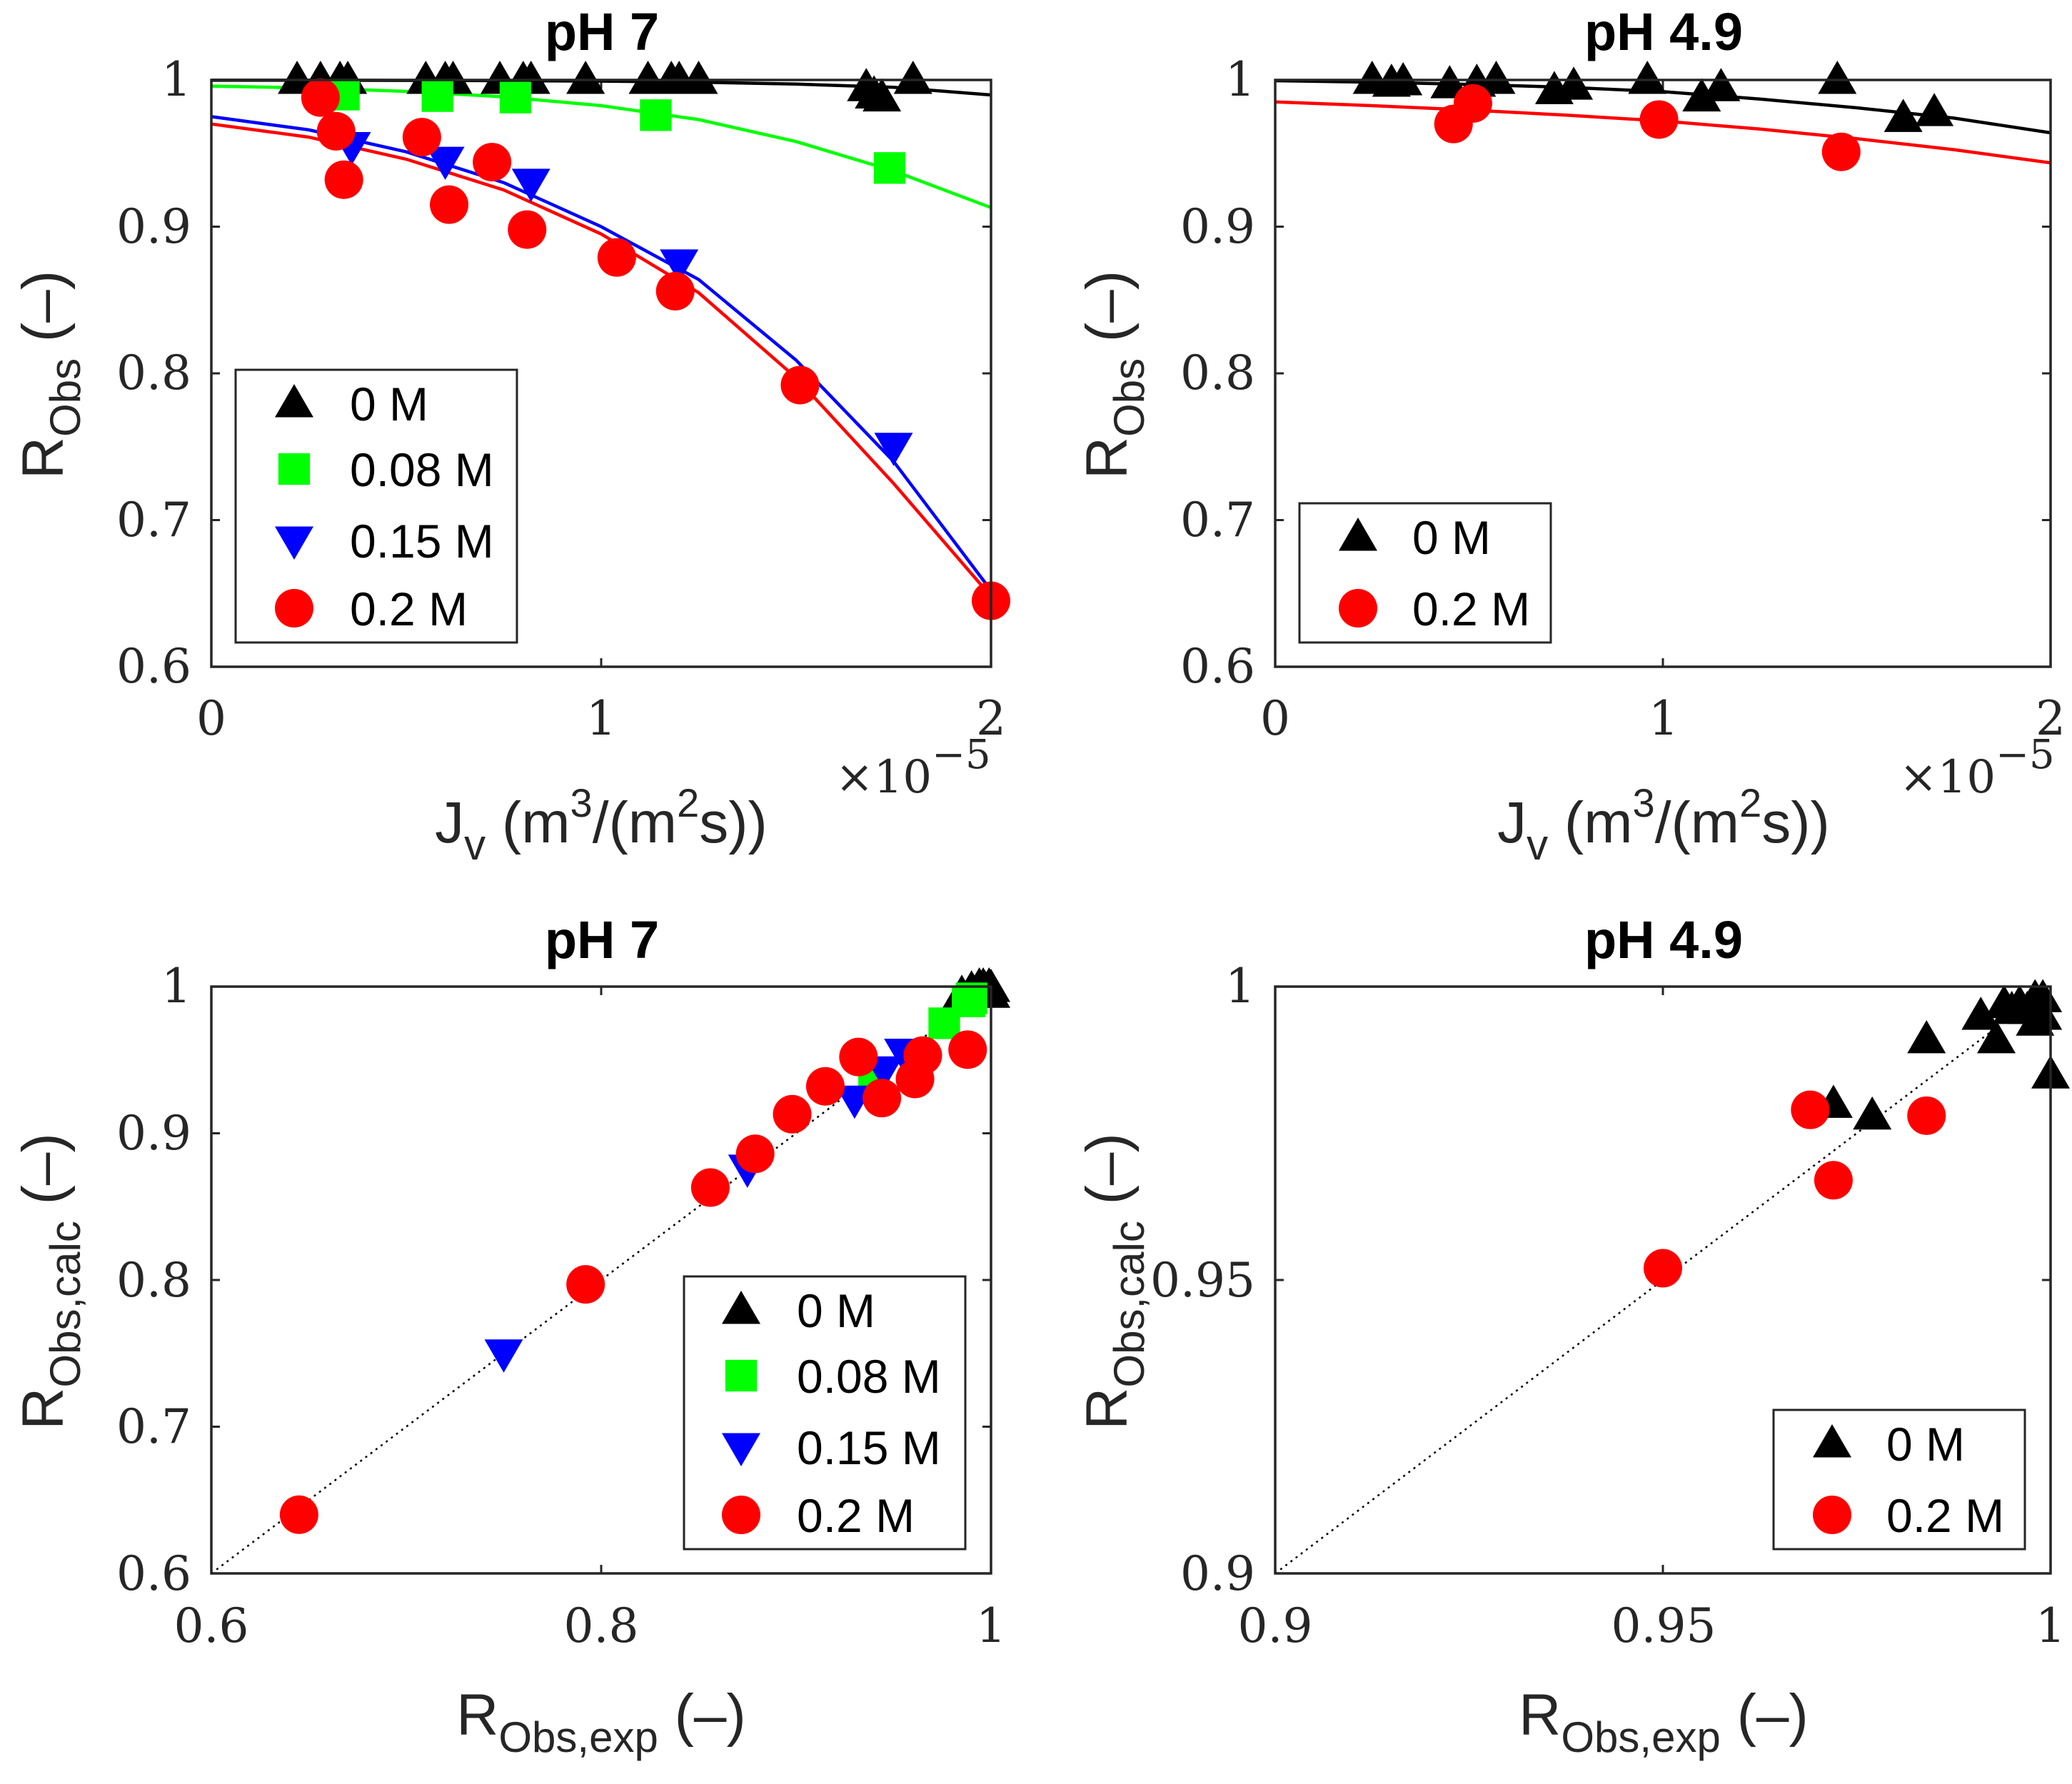 The height and width of the screenshot is (1784, 2072). Describe the element at coordinates (602, 31) in the screenshot. I see `panel-title: pH 7` at that location.